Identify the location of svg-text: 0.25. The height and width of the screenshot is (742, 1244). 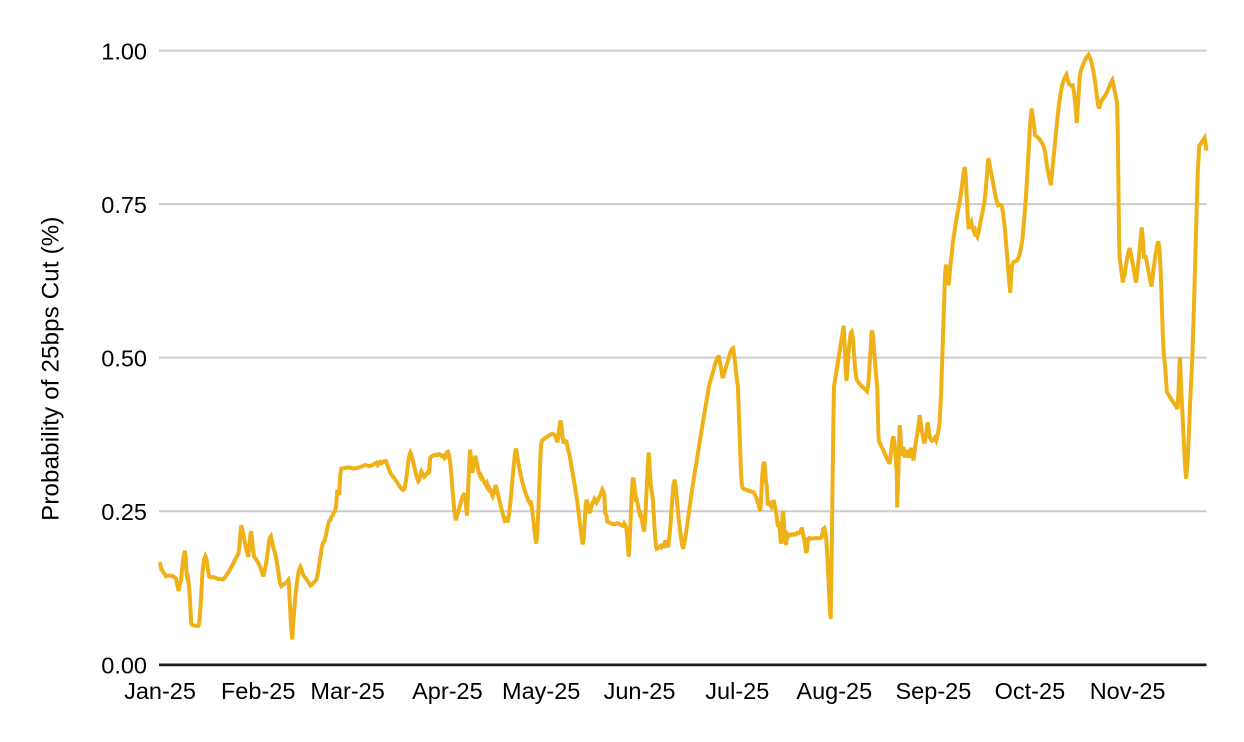
(124, 512).